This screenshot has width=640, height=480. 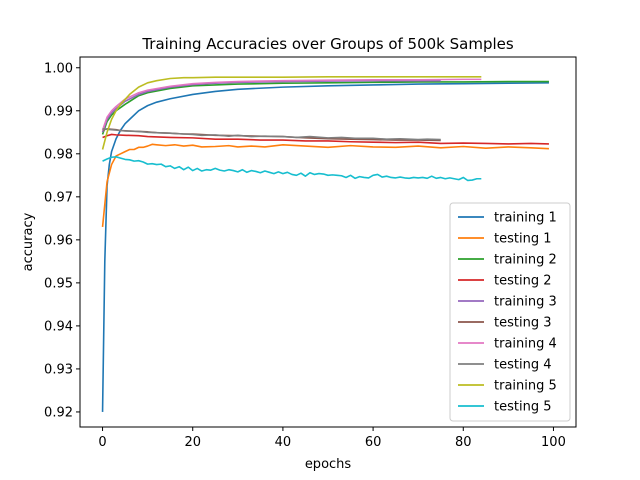 I want to click on legend-entry: testing 4, so click(x=522, y=365).